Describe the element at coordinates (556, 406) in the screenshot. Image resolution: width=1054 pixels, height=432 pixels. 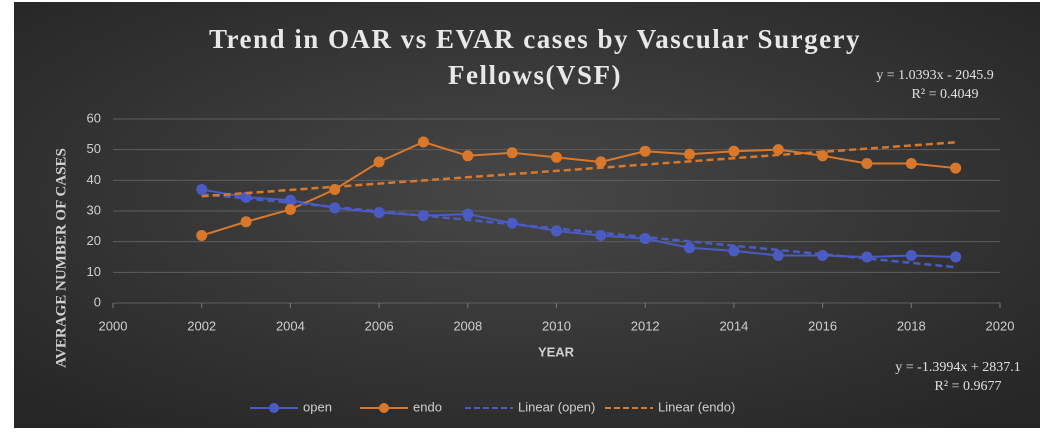
I see `legend-label: Linear (open)` at that location.